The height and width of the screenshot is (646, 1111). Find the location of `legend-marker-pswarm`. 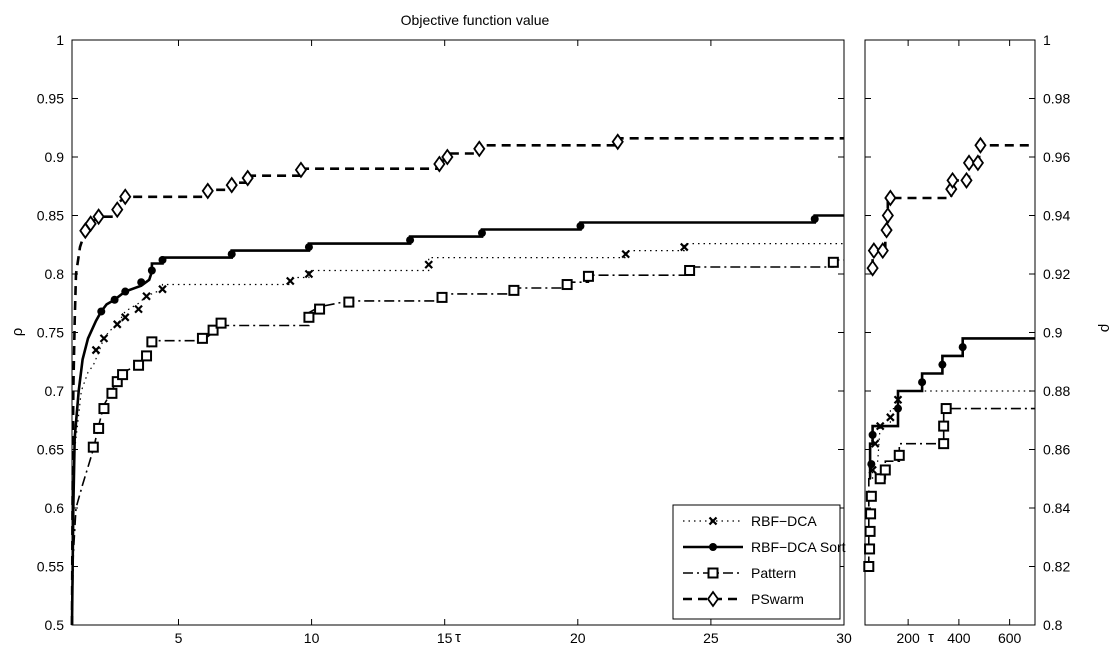

legend-marker-pswarm is located at coordinates (713, 599).